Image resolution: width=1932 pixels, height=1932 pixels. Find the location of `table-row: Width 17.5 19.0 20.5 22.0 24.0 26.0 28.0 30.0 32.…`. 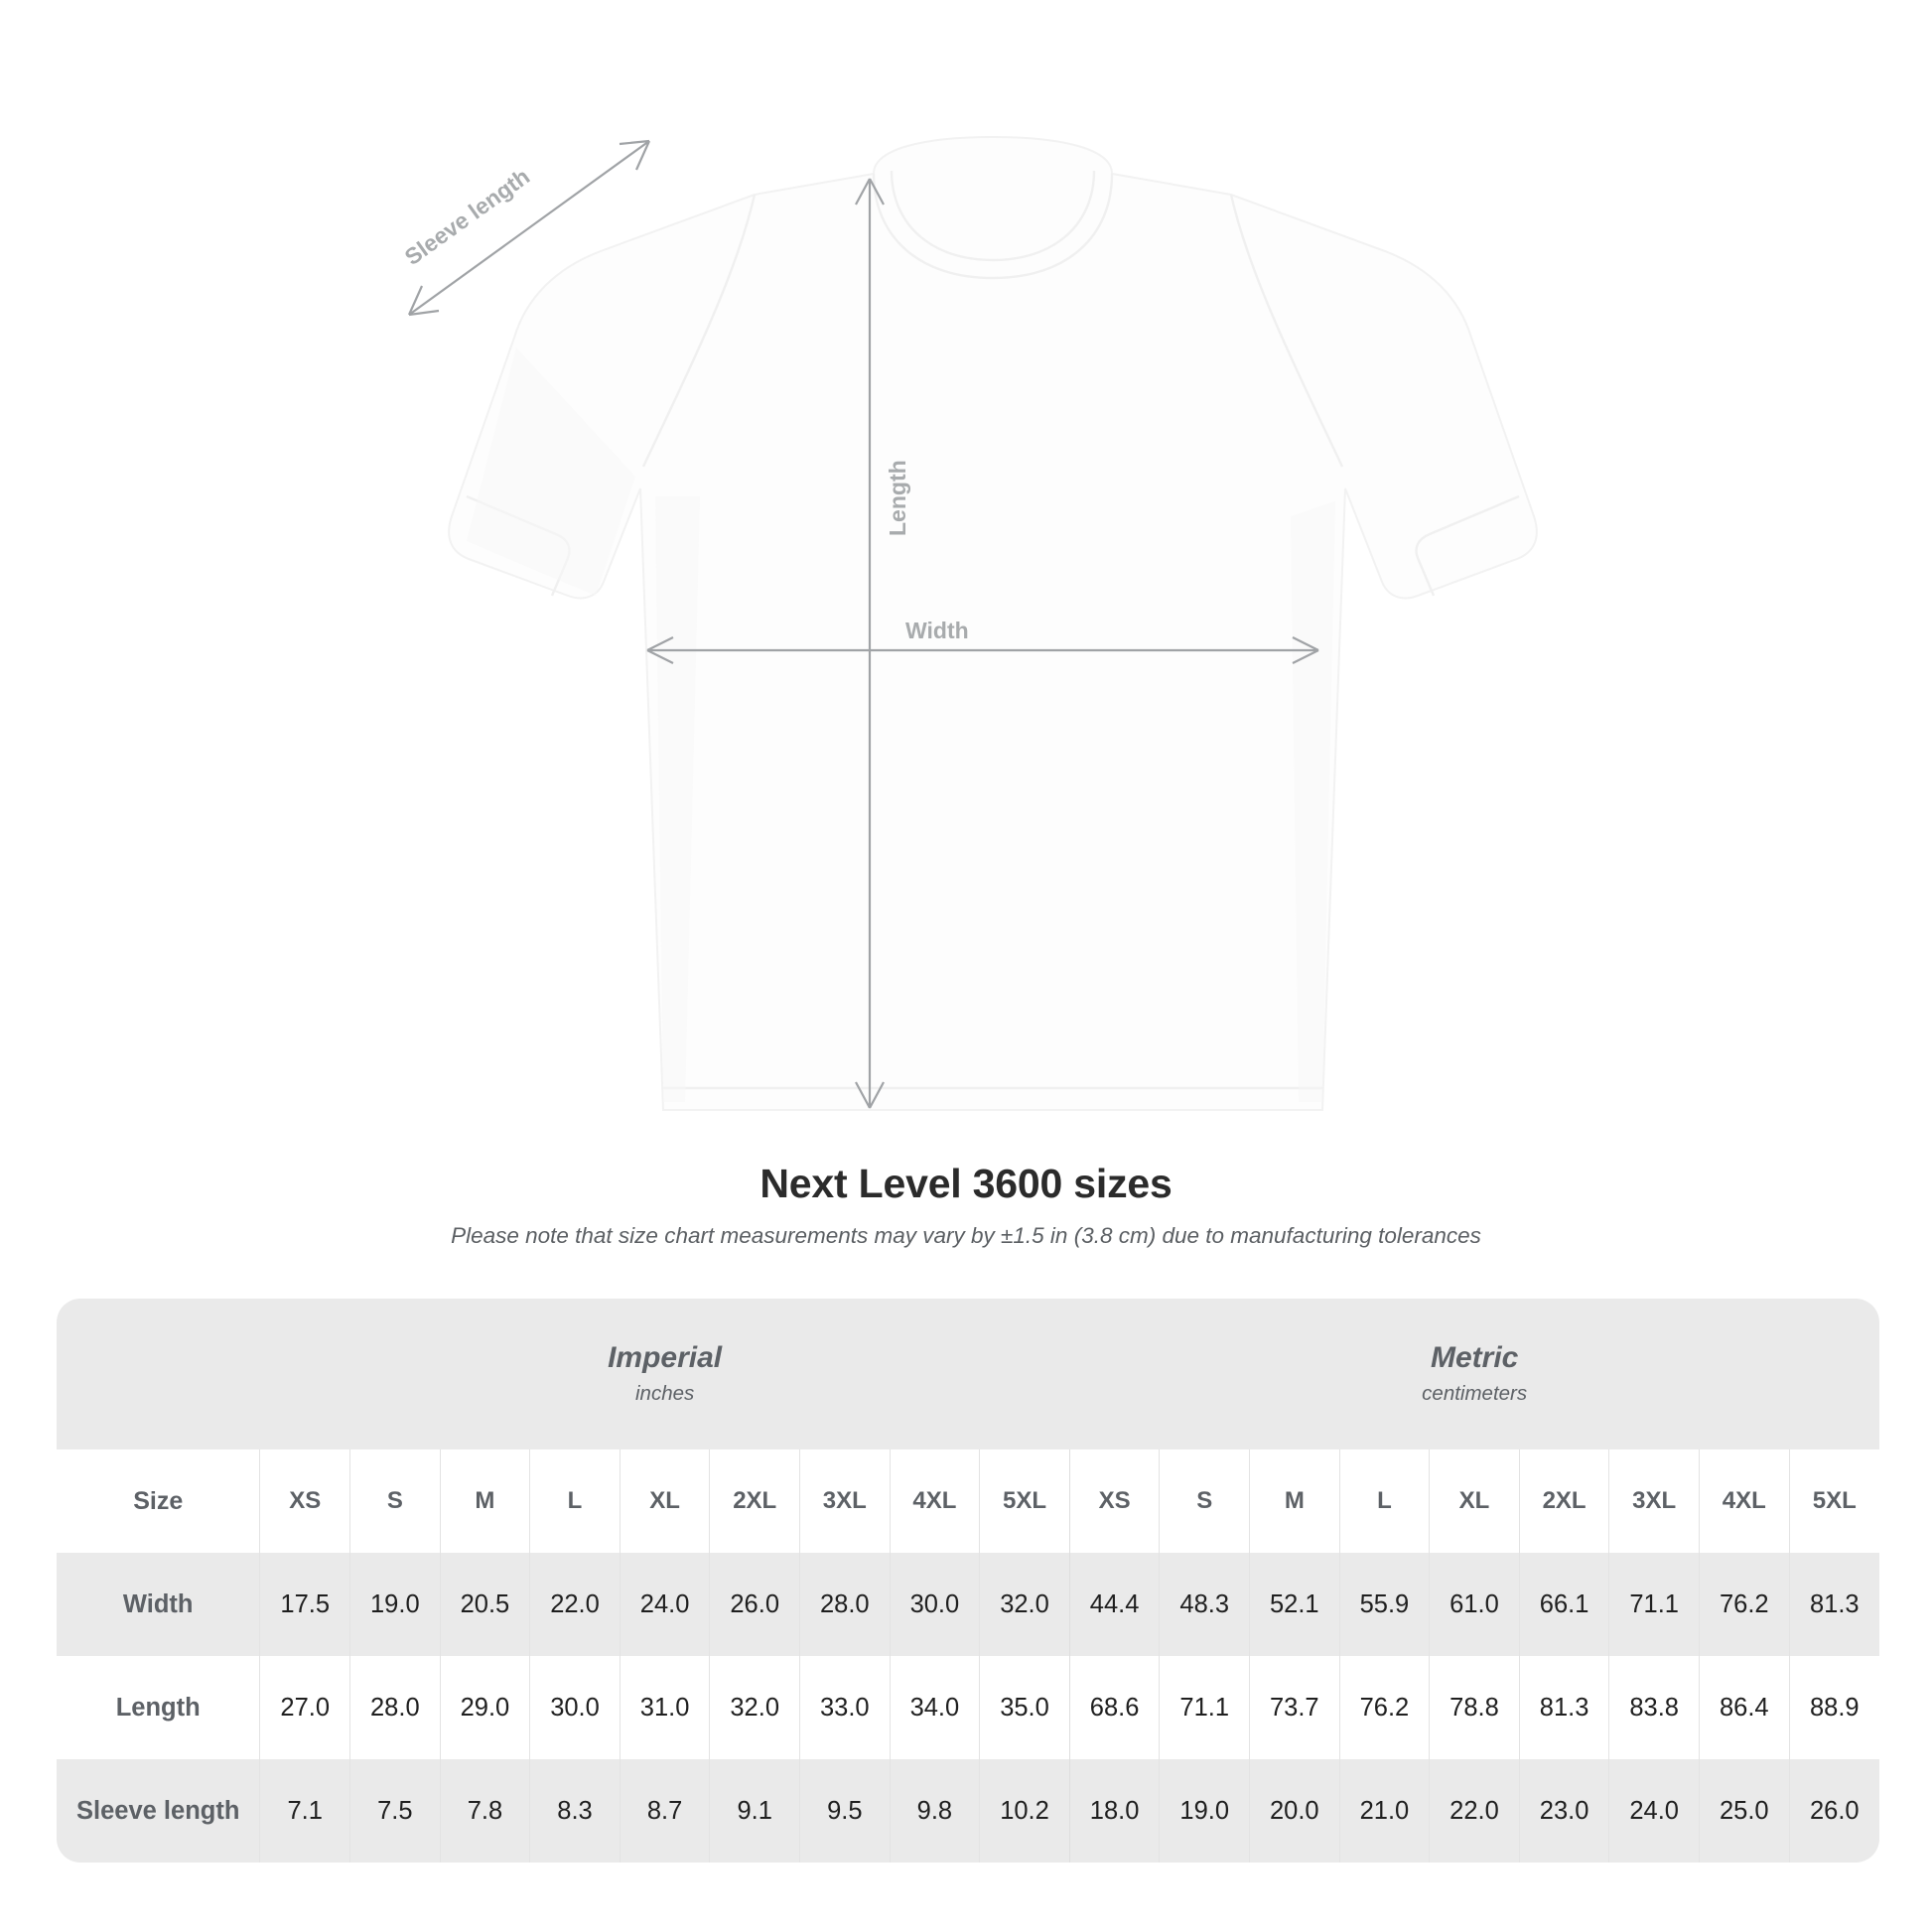

table-row: Width 17.5 19.0 20.5 22.0 24.0 26.0 28.0 30.0 32.… is located at coordinates (968, 1605).